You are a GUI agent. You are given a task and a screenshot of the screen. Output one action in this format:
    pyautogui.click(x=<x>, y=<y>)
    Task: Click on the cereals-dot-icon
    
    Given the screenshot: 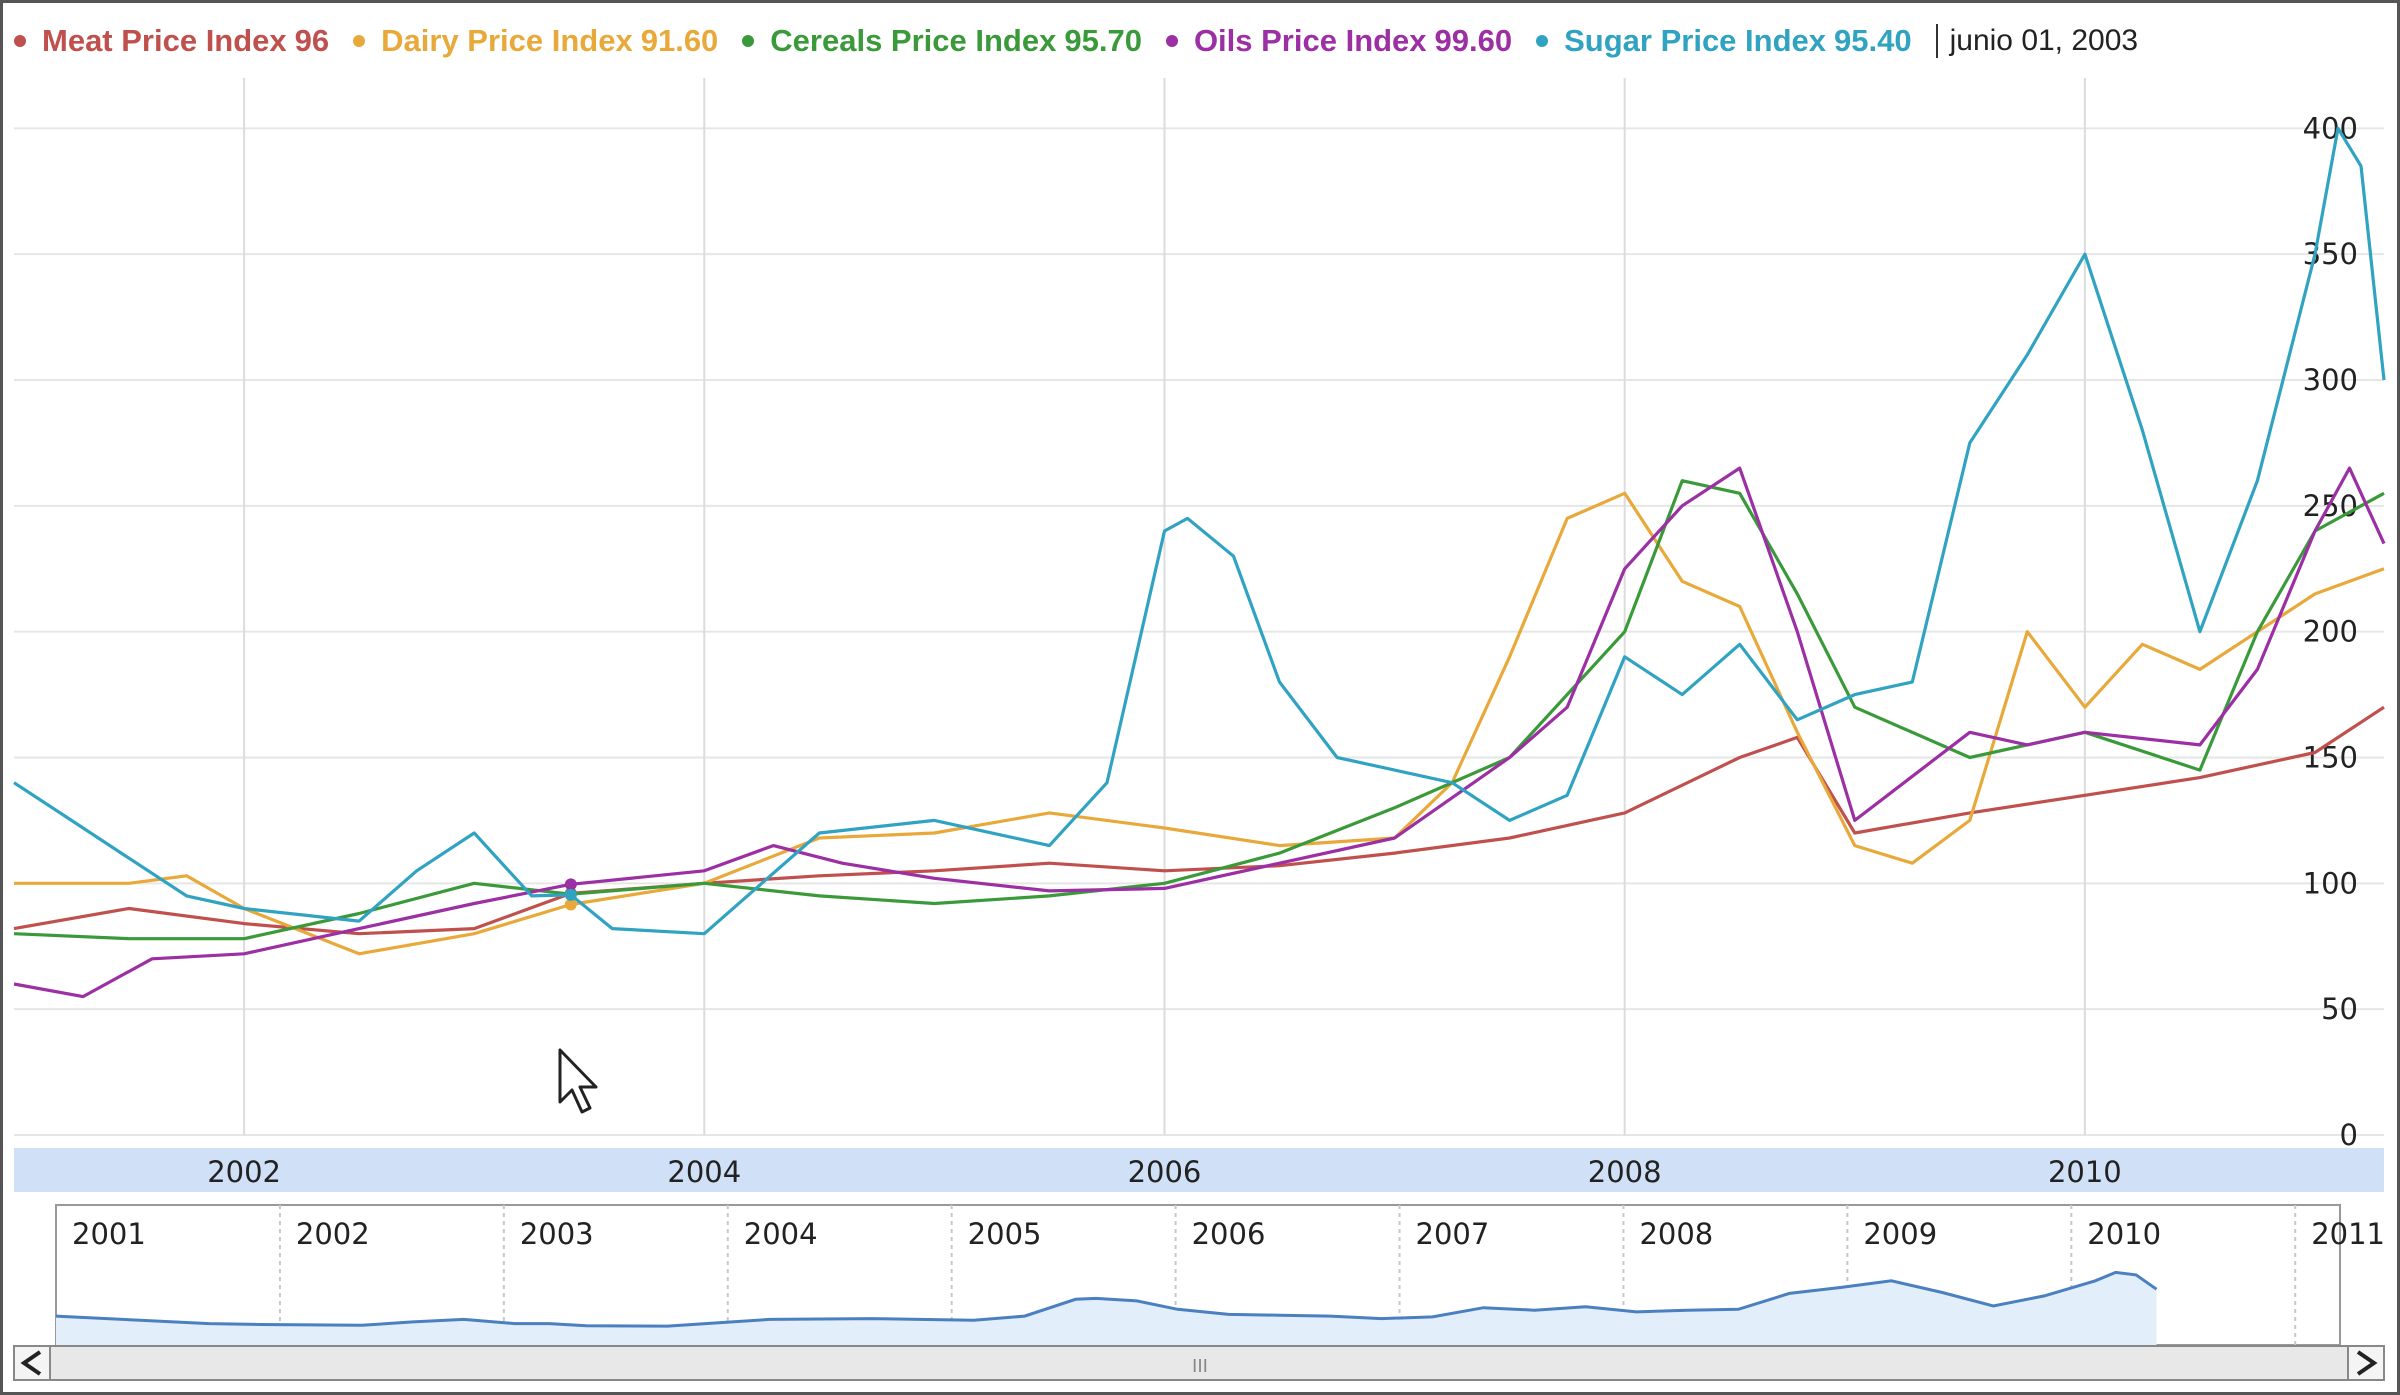 What is the action you would take?
    pyautogui.click(x=748, y=41)
    